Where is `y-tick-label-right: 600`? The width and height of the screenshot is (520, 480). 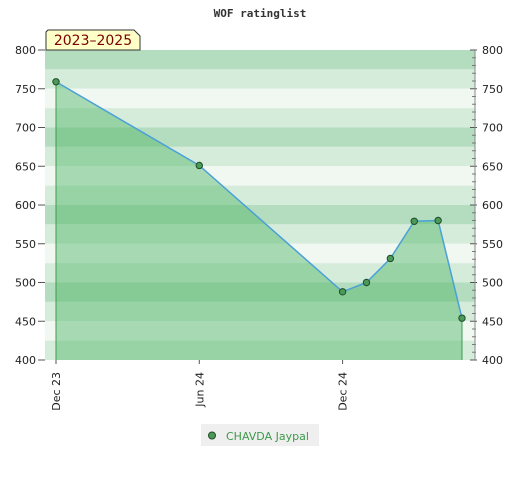
y-tick-label-right: 600 is located at coordinates (492, 205).